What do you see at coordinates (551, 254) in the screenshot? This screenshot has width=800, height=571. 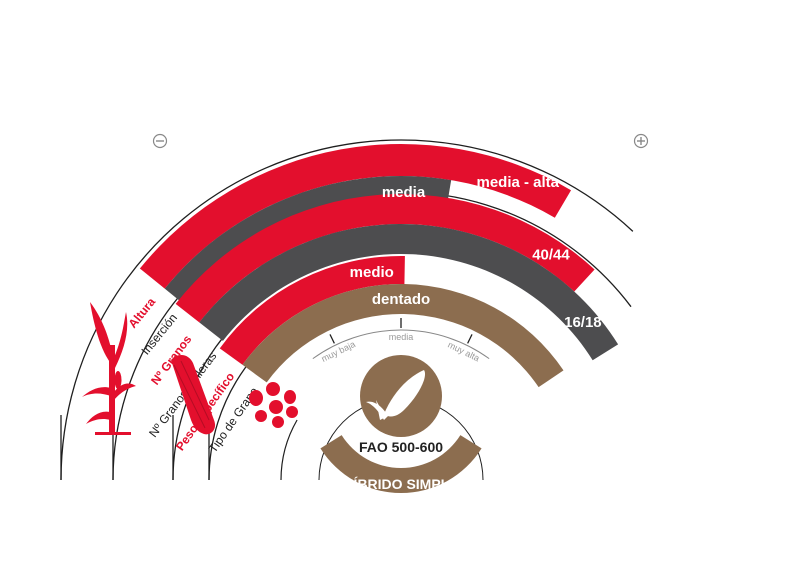 I see `trait-value: 40/44` at bounding box center [551, 254].